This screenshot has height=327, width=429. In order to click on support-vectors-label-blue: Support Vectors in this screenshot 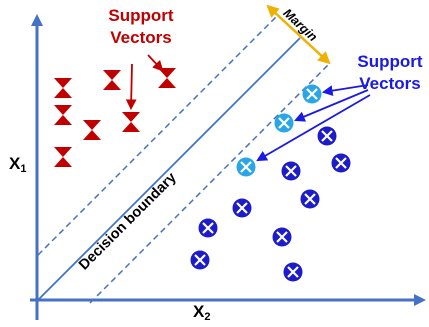, I will do `click(390, 73)`.